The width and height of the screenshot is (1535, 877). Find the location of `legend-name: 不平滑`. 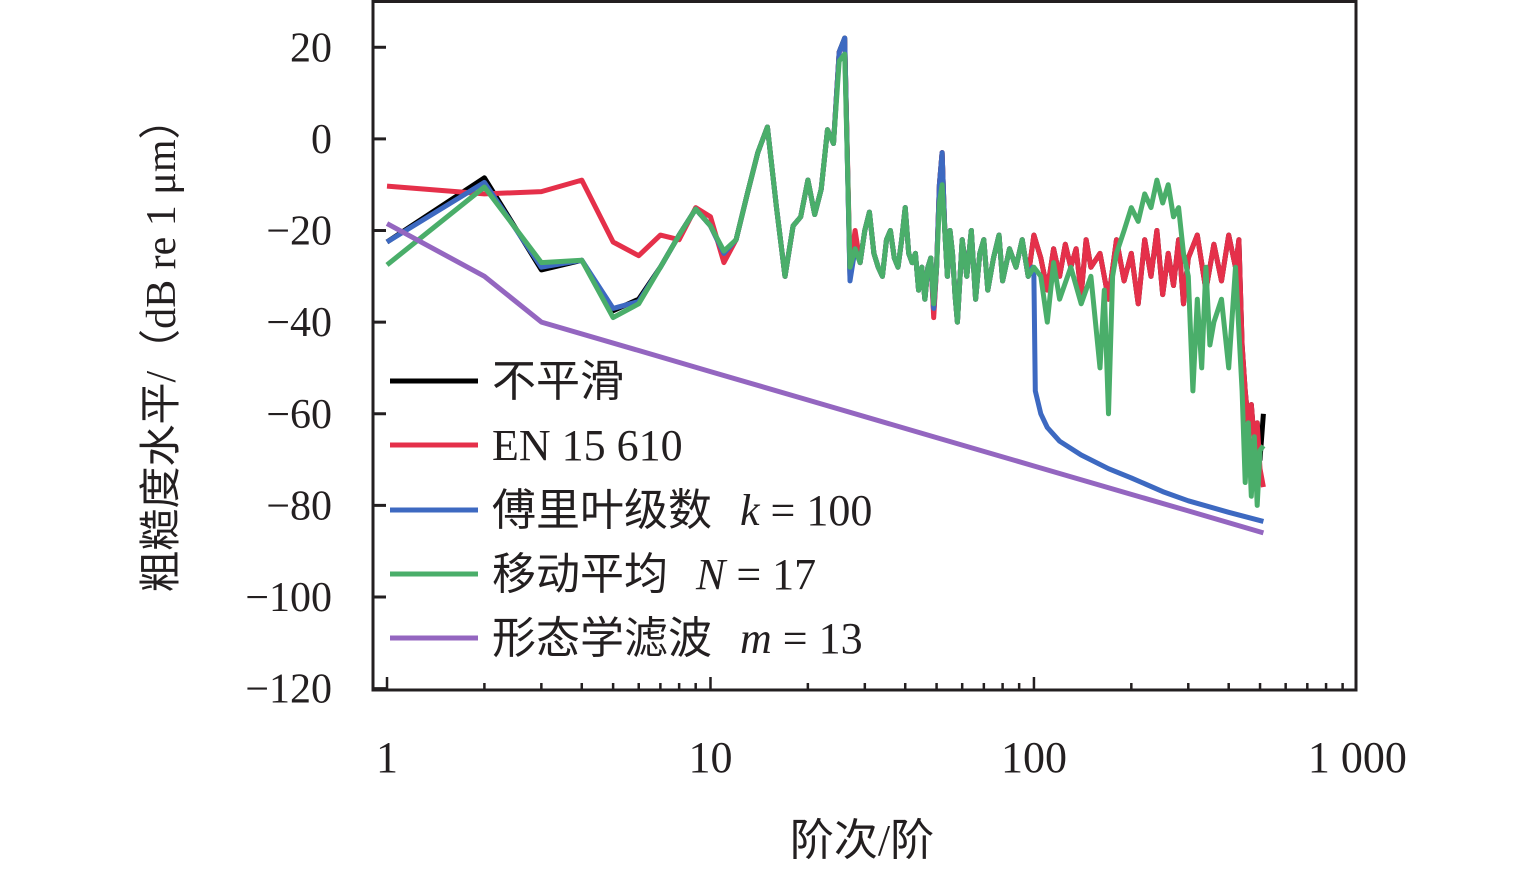

legend-name: 不平滑 is located at coordinates (558, 381).